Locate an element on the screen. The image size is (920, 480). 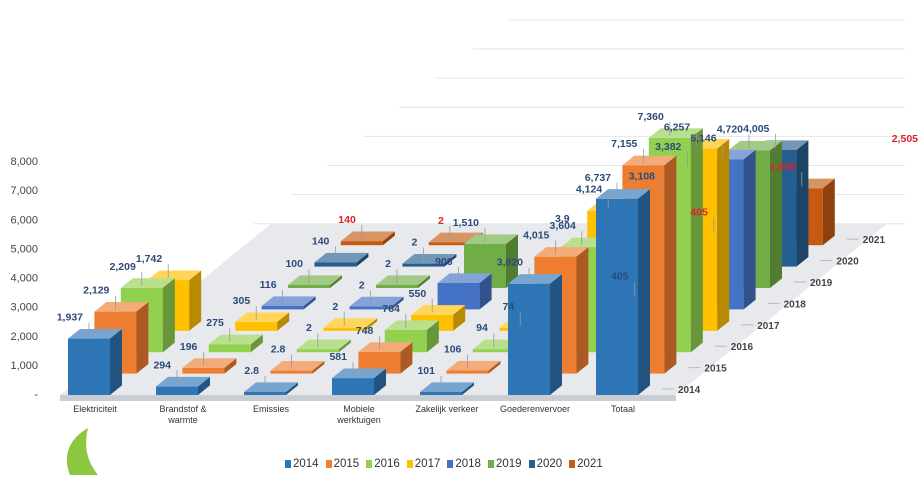
y-tick-label: 8,000 is located at coordinates (24, 162).